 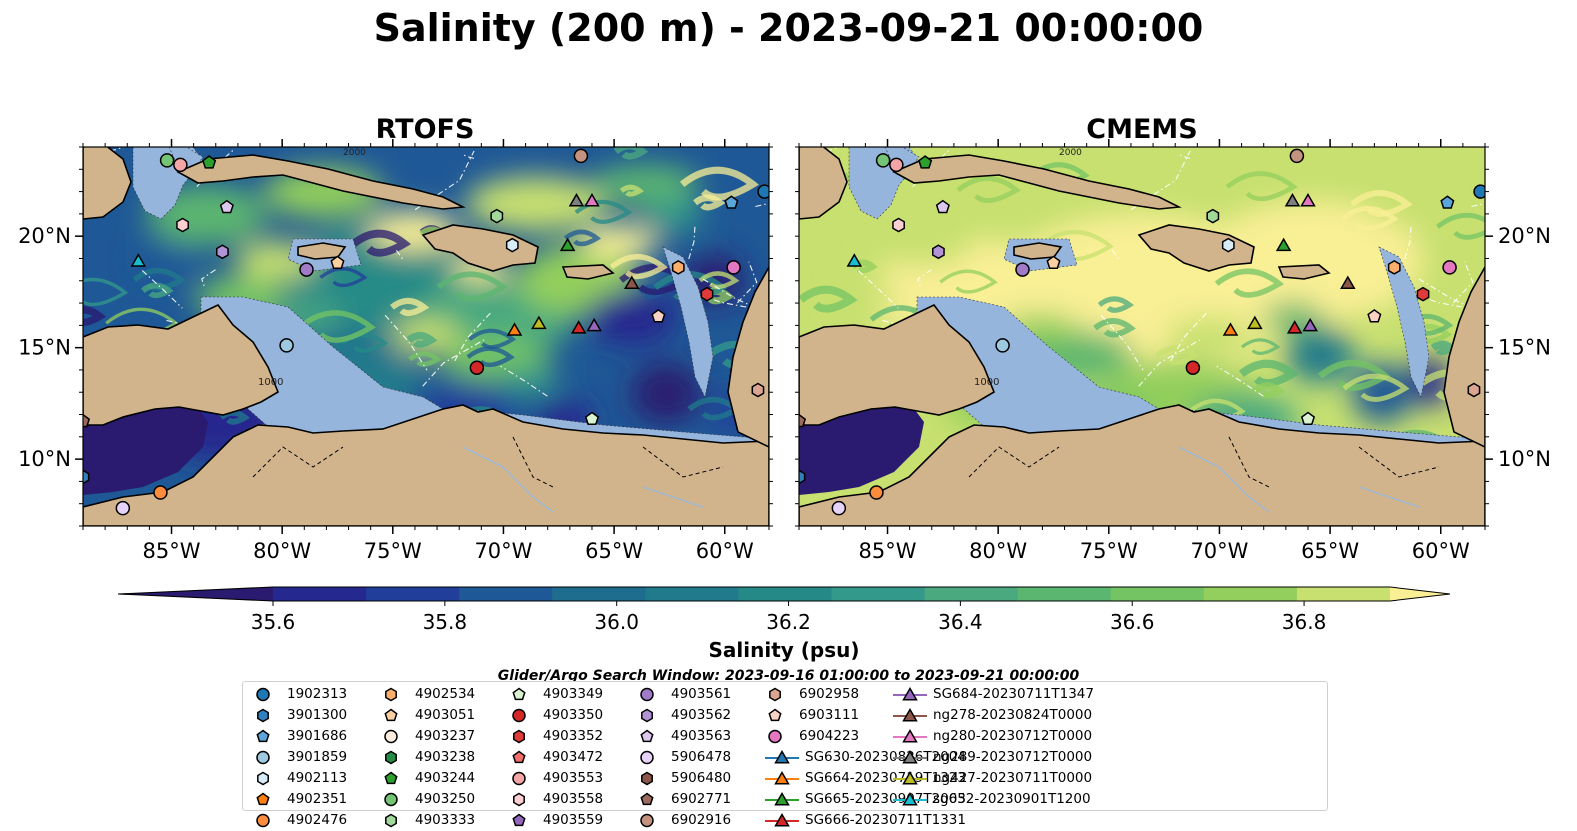 I want to click on legend-4903558-icon, so click(x=519, y=799).